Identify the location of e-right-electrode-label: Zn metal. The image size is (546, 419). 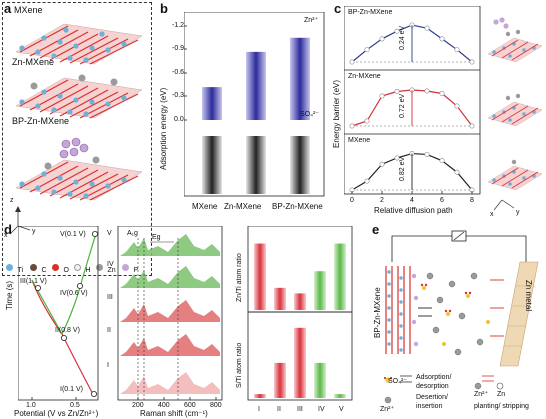
(528, 296).